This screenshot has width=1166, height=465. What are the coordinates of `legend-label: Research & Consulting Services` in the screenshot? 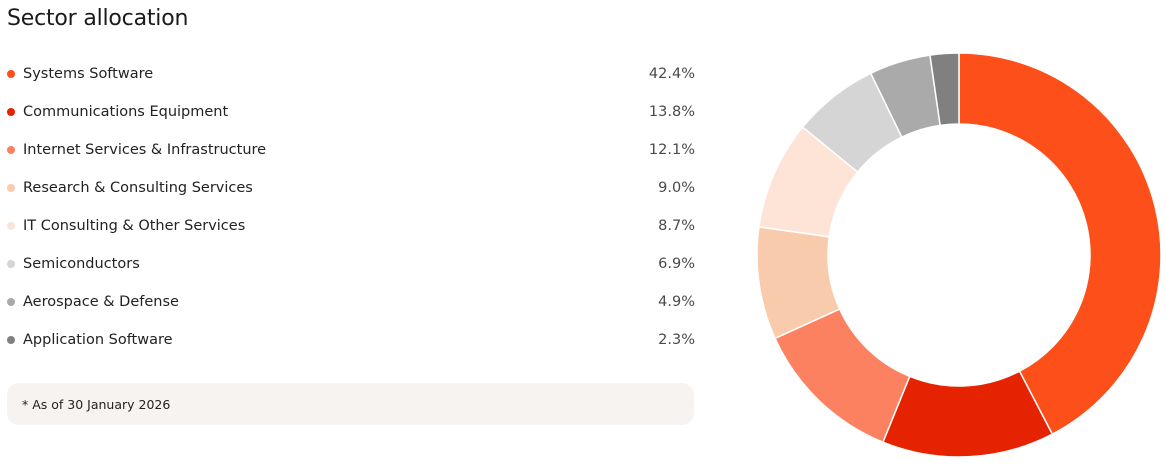 It's located at (138, 188).